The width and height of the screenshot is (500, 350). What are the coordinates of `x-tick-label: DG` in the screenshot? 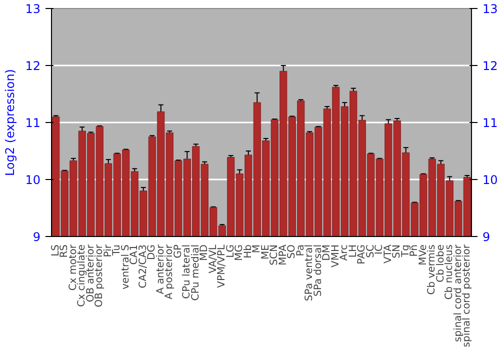 It's located at (152, 252).